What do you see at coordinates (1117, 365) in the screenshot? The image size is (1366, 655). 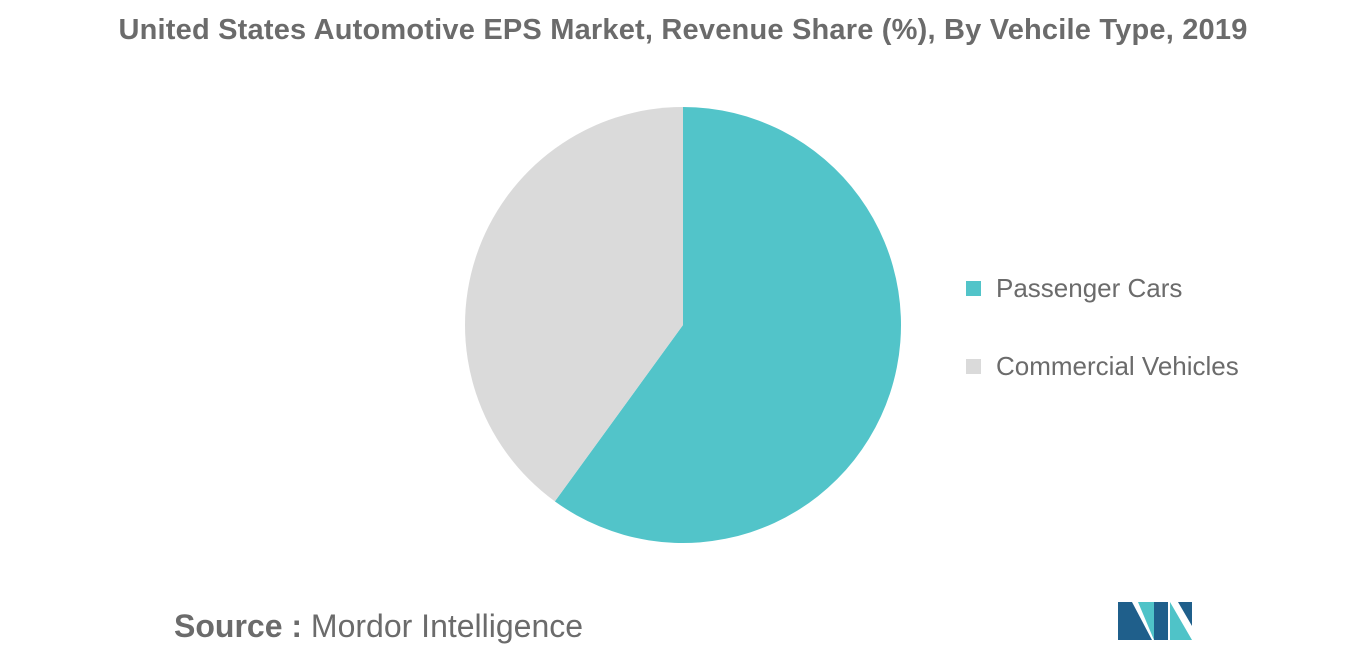 I see `legend-label-commercial-vehicles: Commercial Vehicles` at bounding box center [1117, 365].